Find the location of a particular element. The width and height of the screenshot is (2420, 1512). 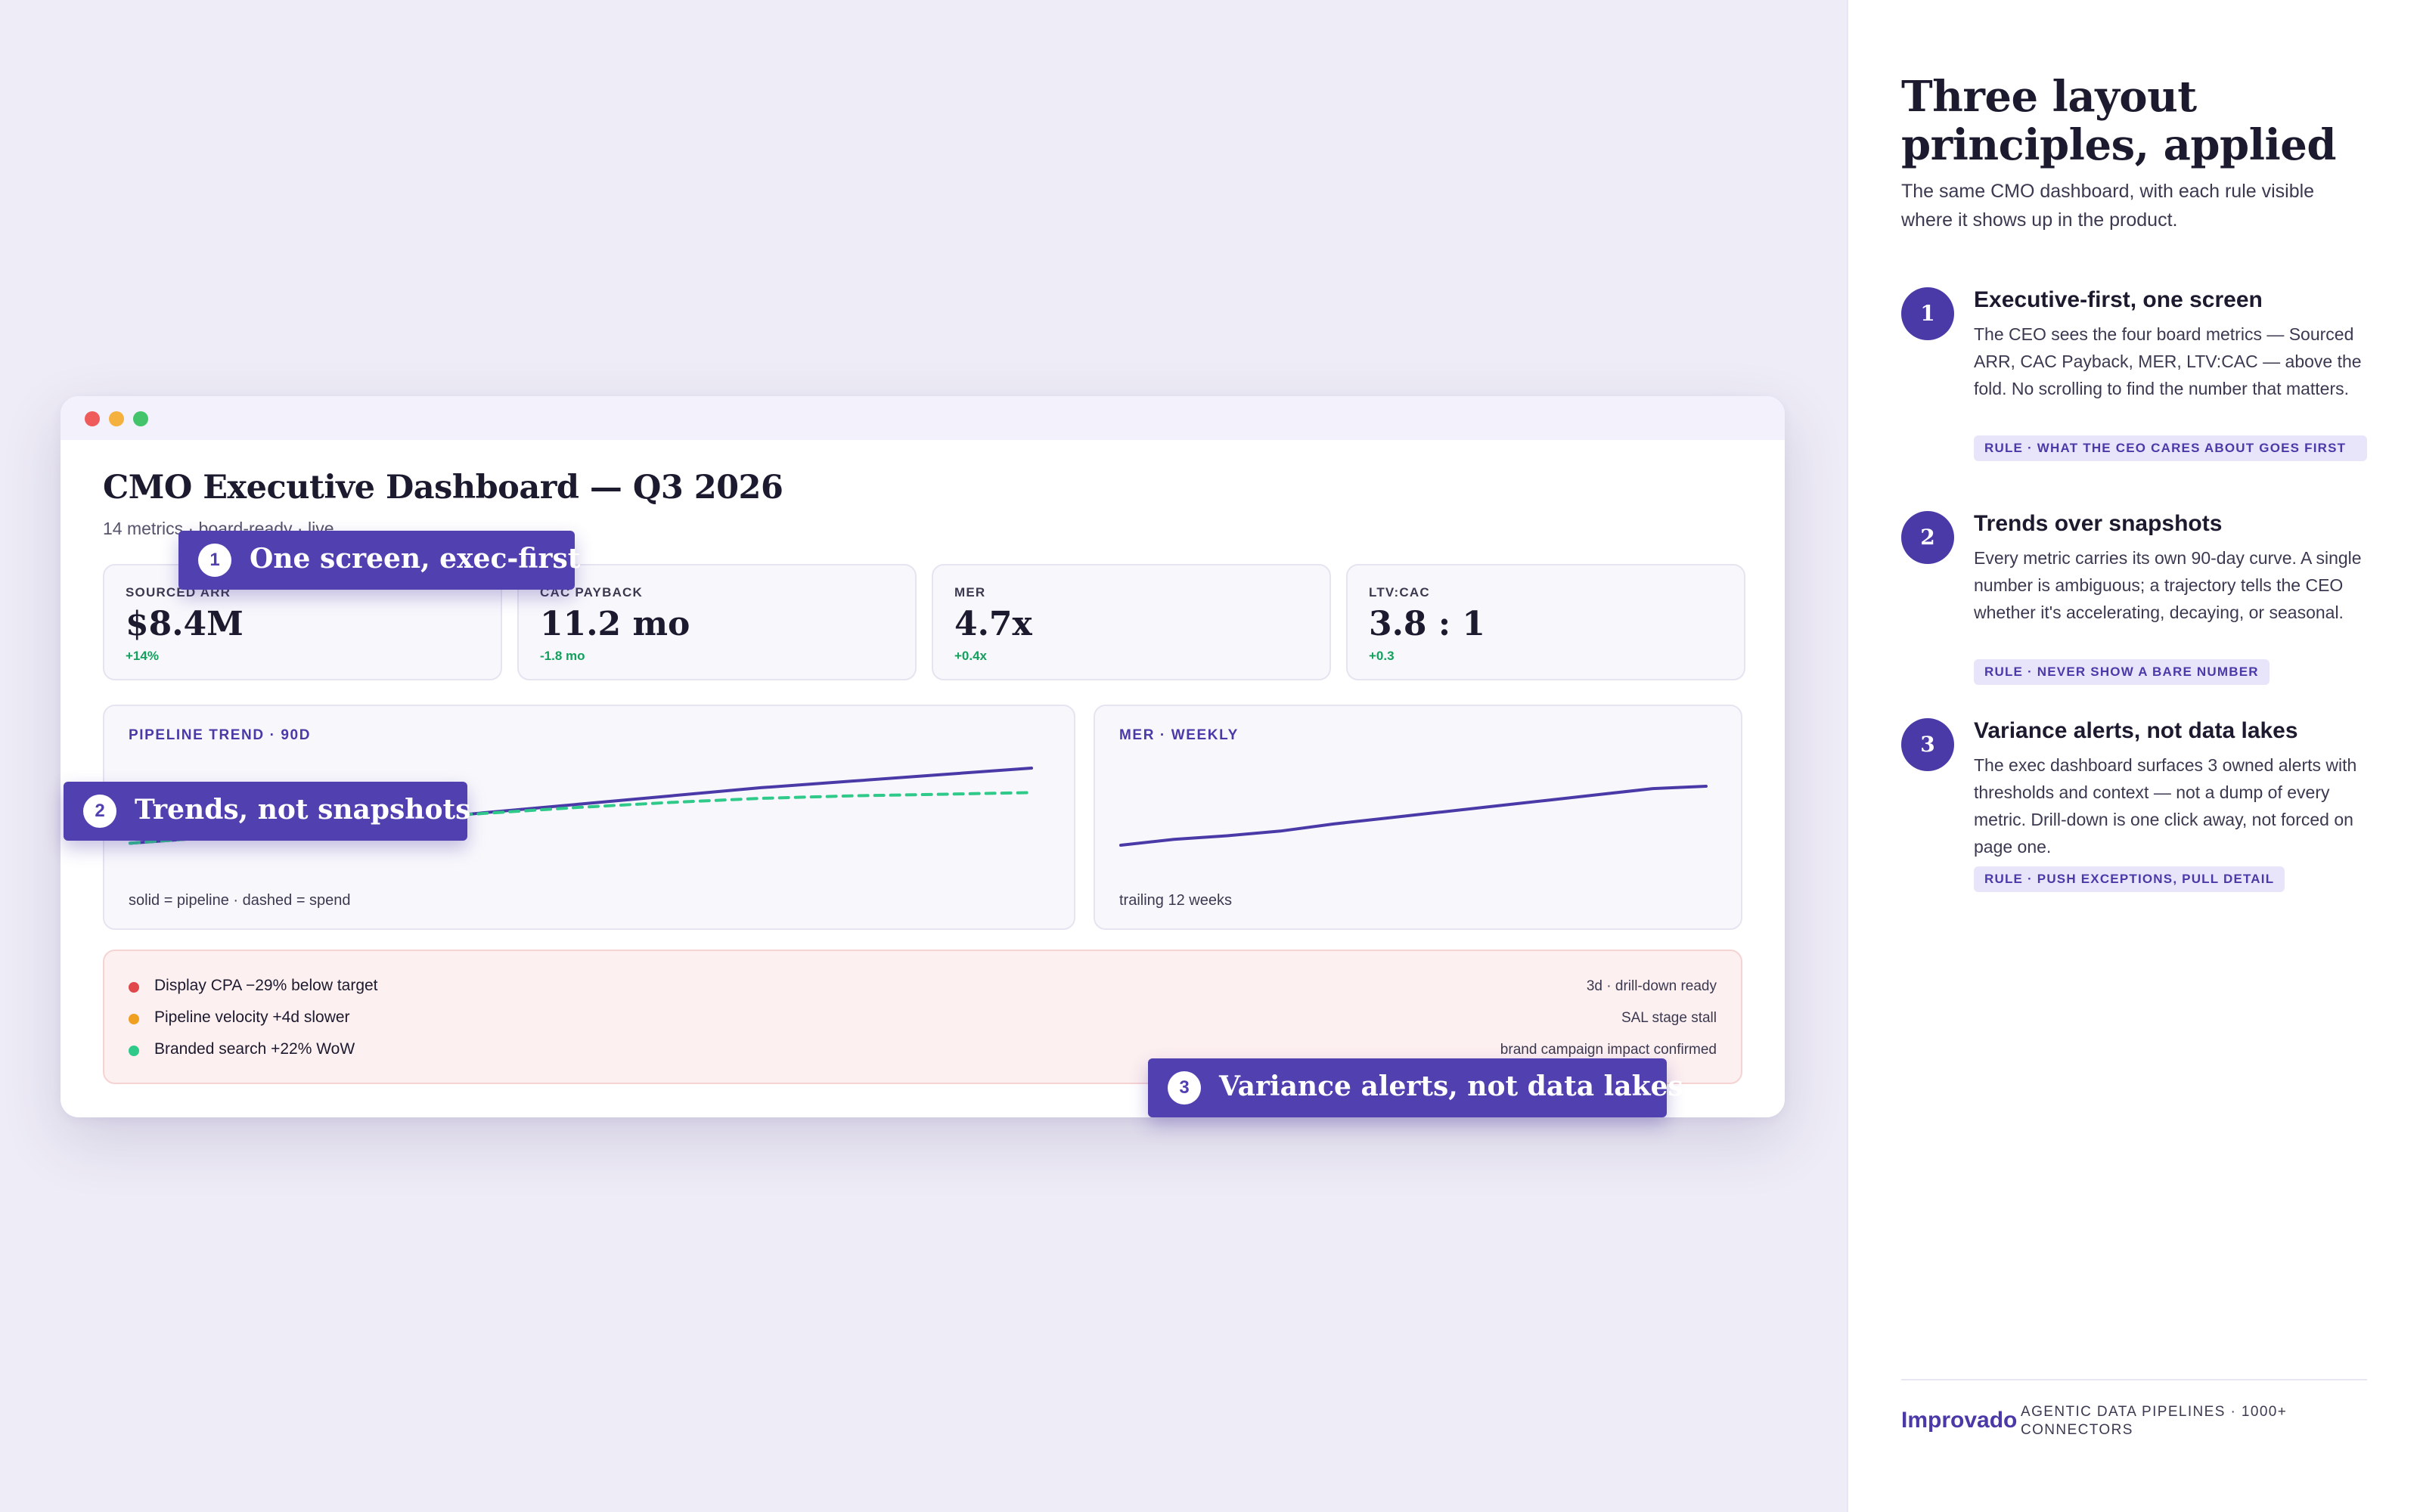

principle-number: 3 is located at coordinates (1927, 744).